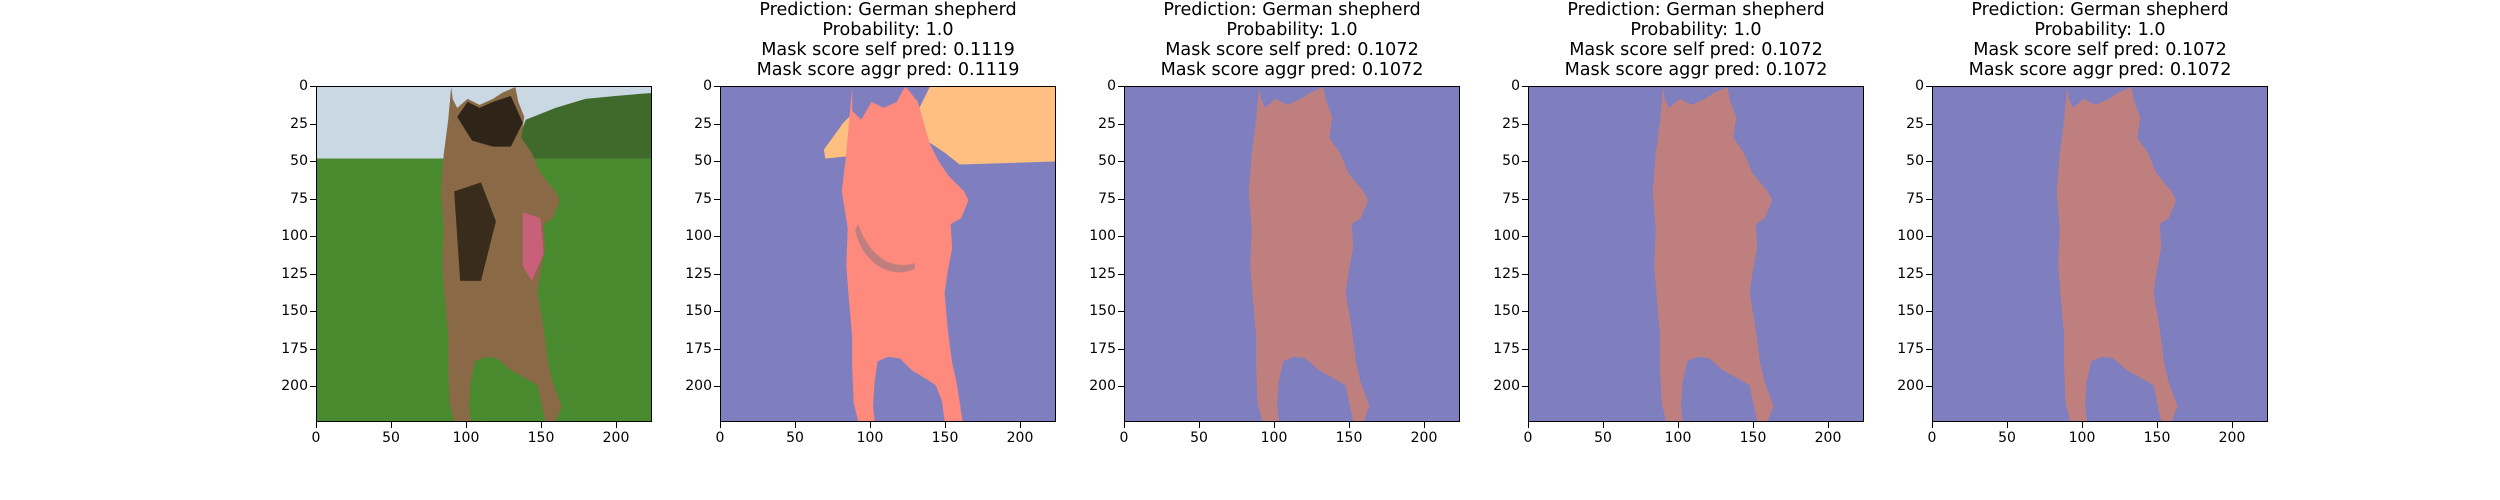 This screenshot has height=500, width=2500. I want to click on panel-title-line: Mask score self pred: 0.1119, so click(888, 50).